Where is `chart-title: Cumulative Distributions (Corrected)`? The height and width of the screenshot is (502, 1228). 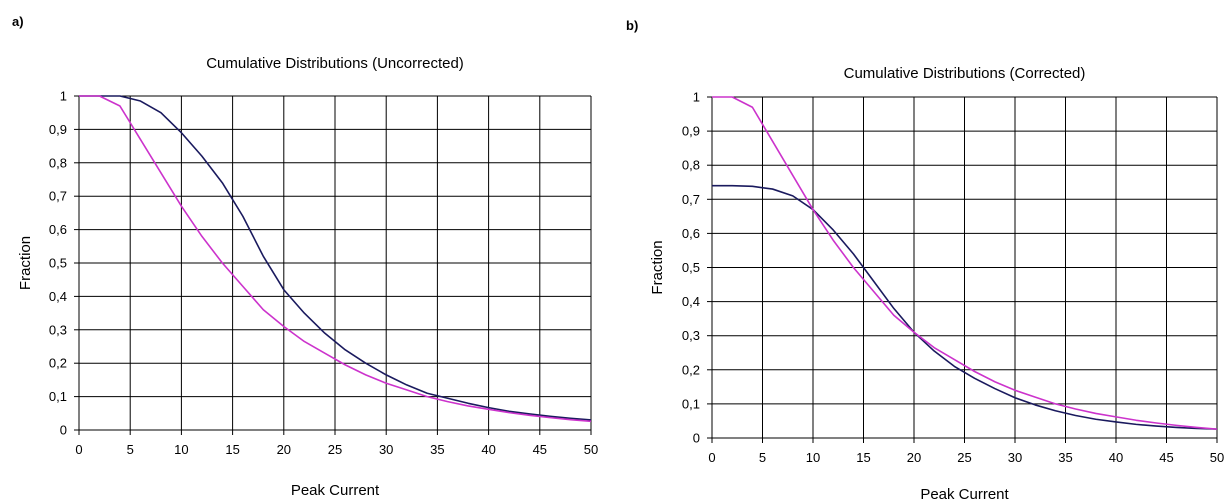 chart-title: Cumulative Distributions (Corrected) is located at coordinates (965, 73).